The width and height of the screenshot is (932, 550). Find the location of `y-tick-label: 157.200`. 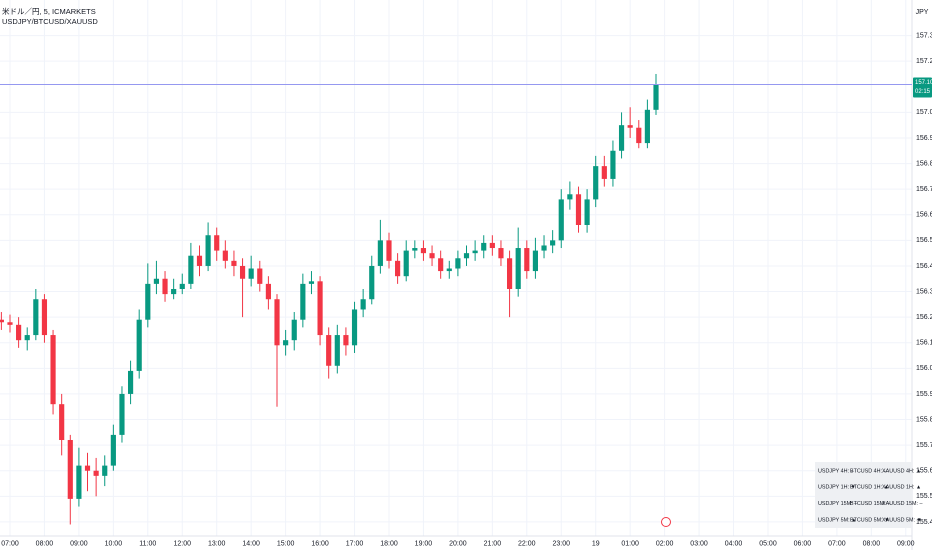

y-tick-label: 157.200 is located at coordinates (924, 61).